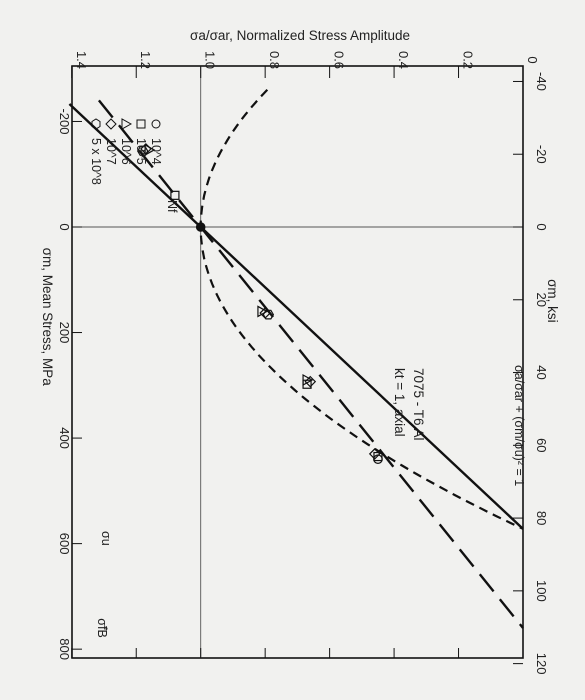 Image resolution: width=585 pixels, height=700 pixels. I want to click on amp-tick-label: 0.2, so click(468, 60).